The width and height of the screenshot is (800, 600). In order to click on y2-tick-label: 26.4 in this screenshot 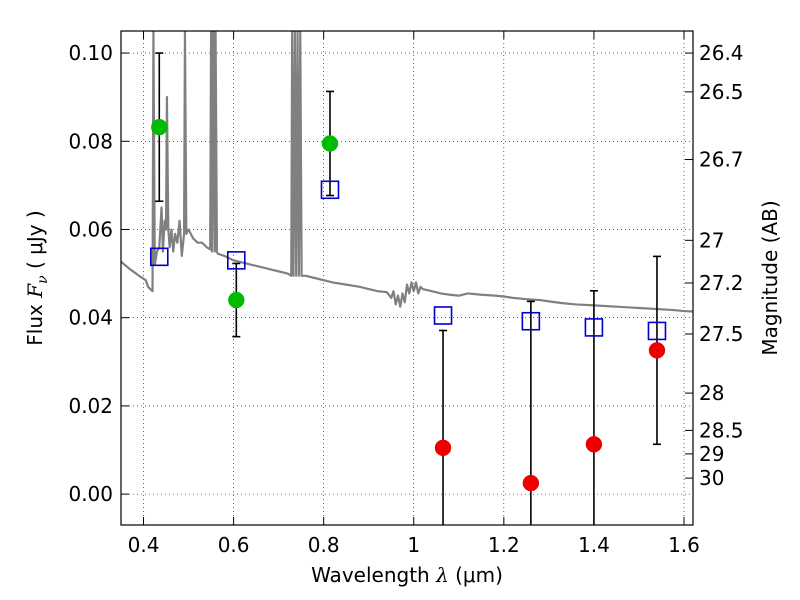, I will do `click(721, 53)`.